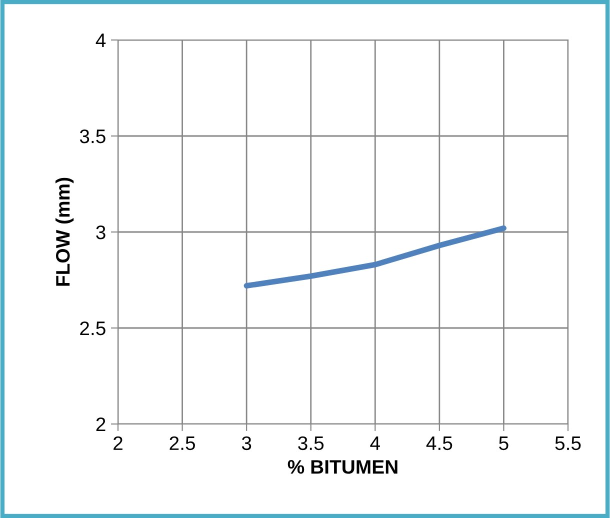 The width and height of the screenshot is (610, 518). What do you see at coordinates (101, 41) in the screenshot?
I see `y-tick-label: 4` at bounding box center [101, 41].